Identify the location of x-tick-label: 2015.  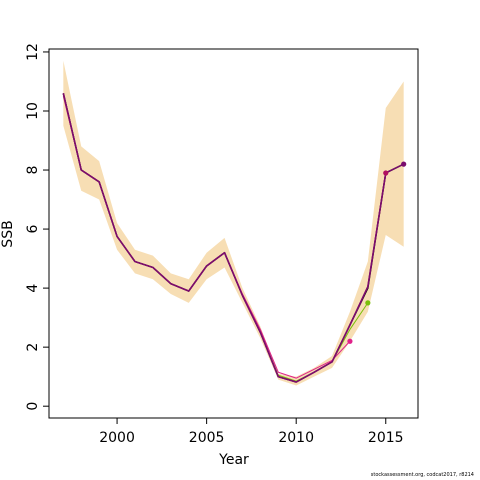
(386, 438).